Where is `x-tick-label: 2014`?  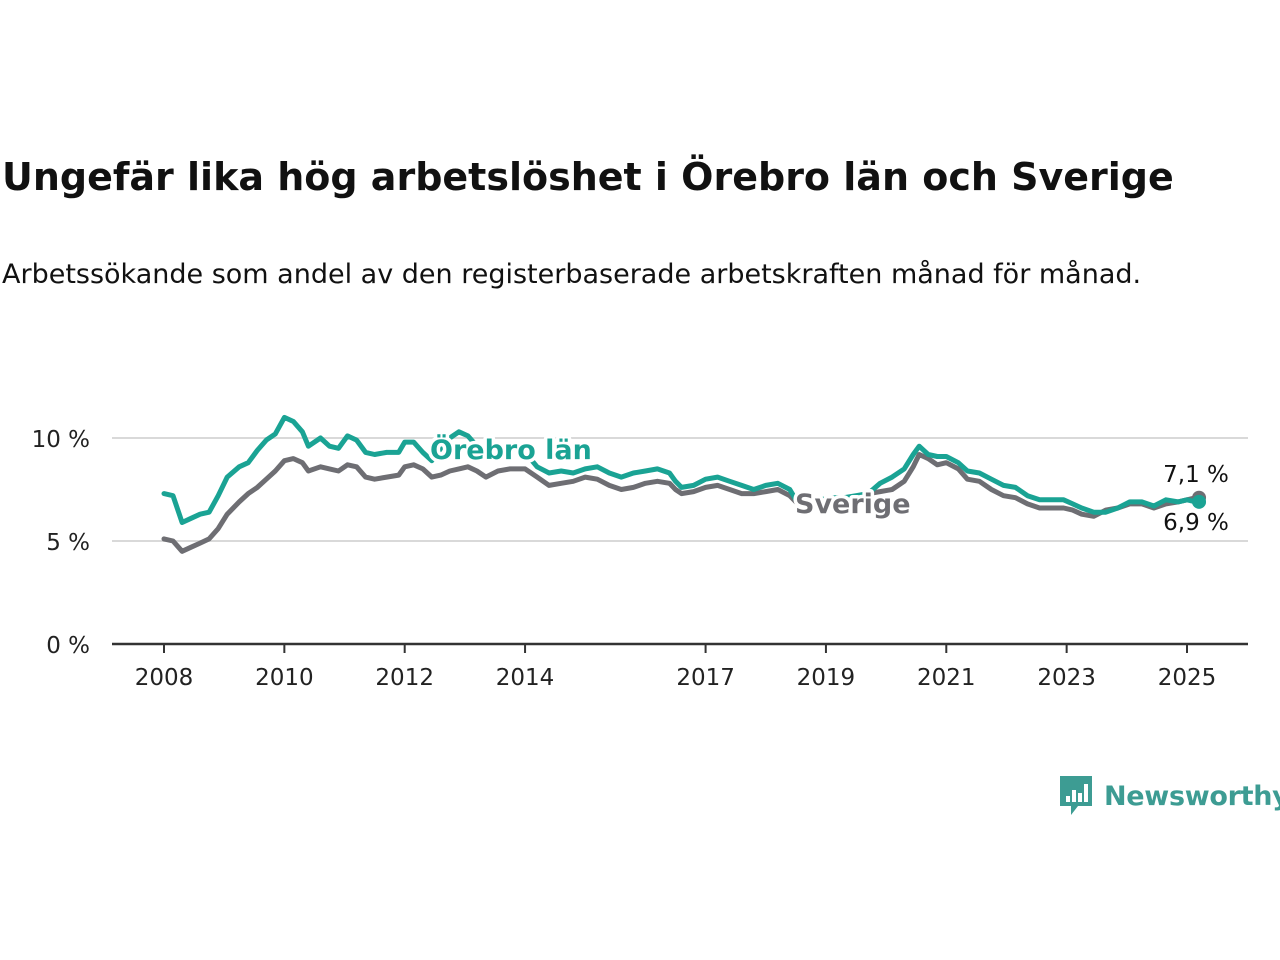 x-tick-label: 2014 is located at coordinates (525, 678).